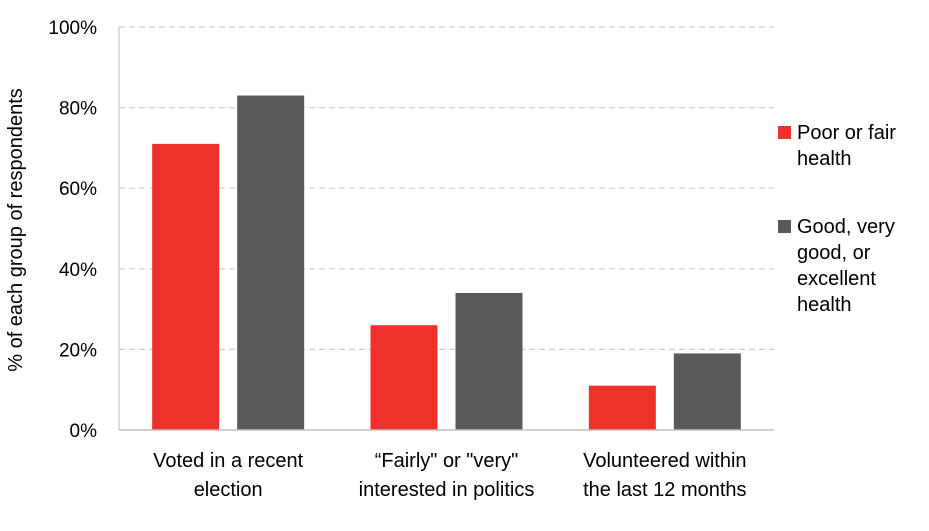 The height and width of the screenshot is (531, 929). I want to click on y-tick-label: 80%, so click(78, 109).